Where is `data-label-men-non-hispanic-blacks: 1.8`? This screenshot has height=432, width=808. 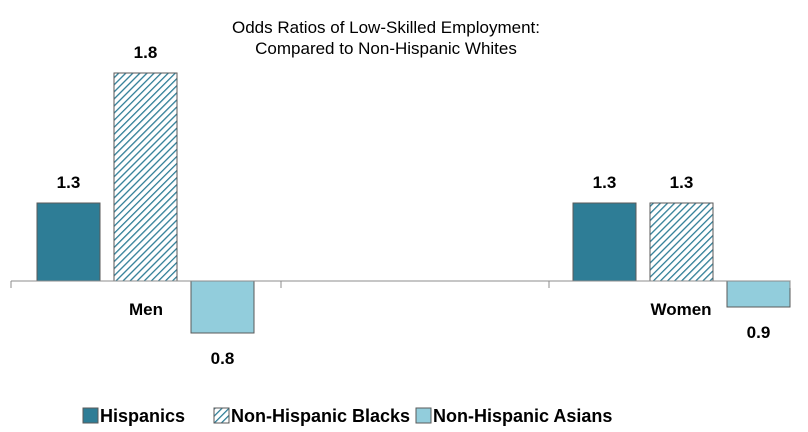 data-label-men-non-hispanic-blacks: 1.8 is located at coordinates (146, 52).